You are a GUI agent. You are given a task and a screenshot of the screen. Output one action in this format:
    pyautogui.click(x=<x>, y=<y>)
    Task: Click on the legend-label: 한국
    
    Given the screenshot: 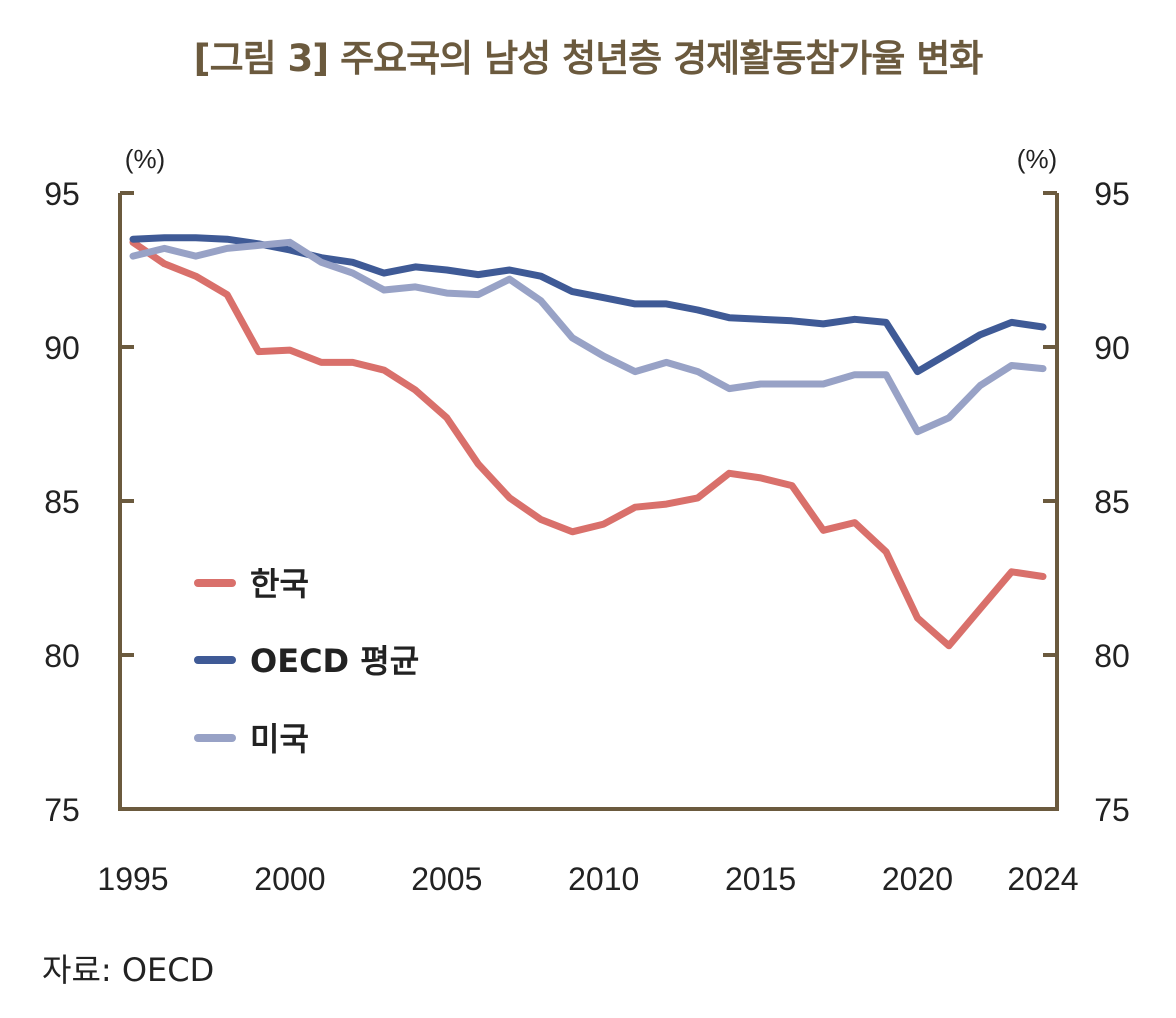 What is the action you would take?
    pyautogui.click(x=279, y=584)
    